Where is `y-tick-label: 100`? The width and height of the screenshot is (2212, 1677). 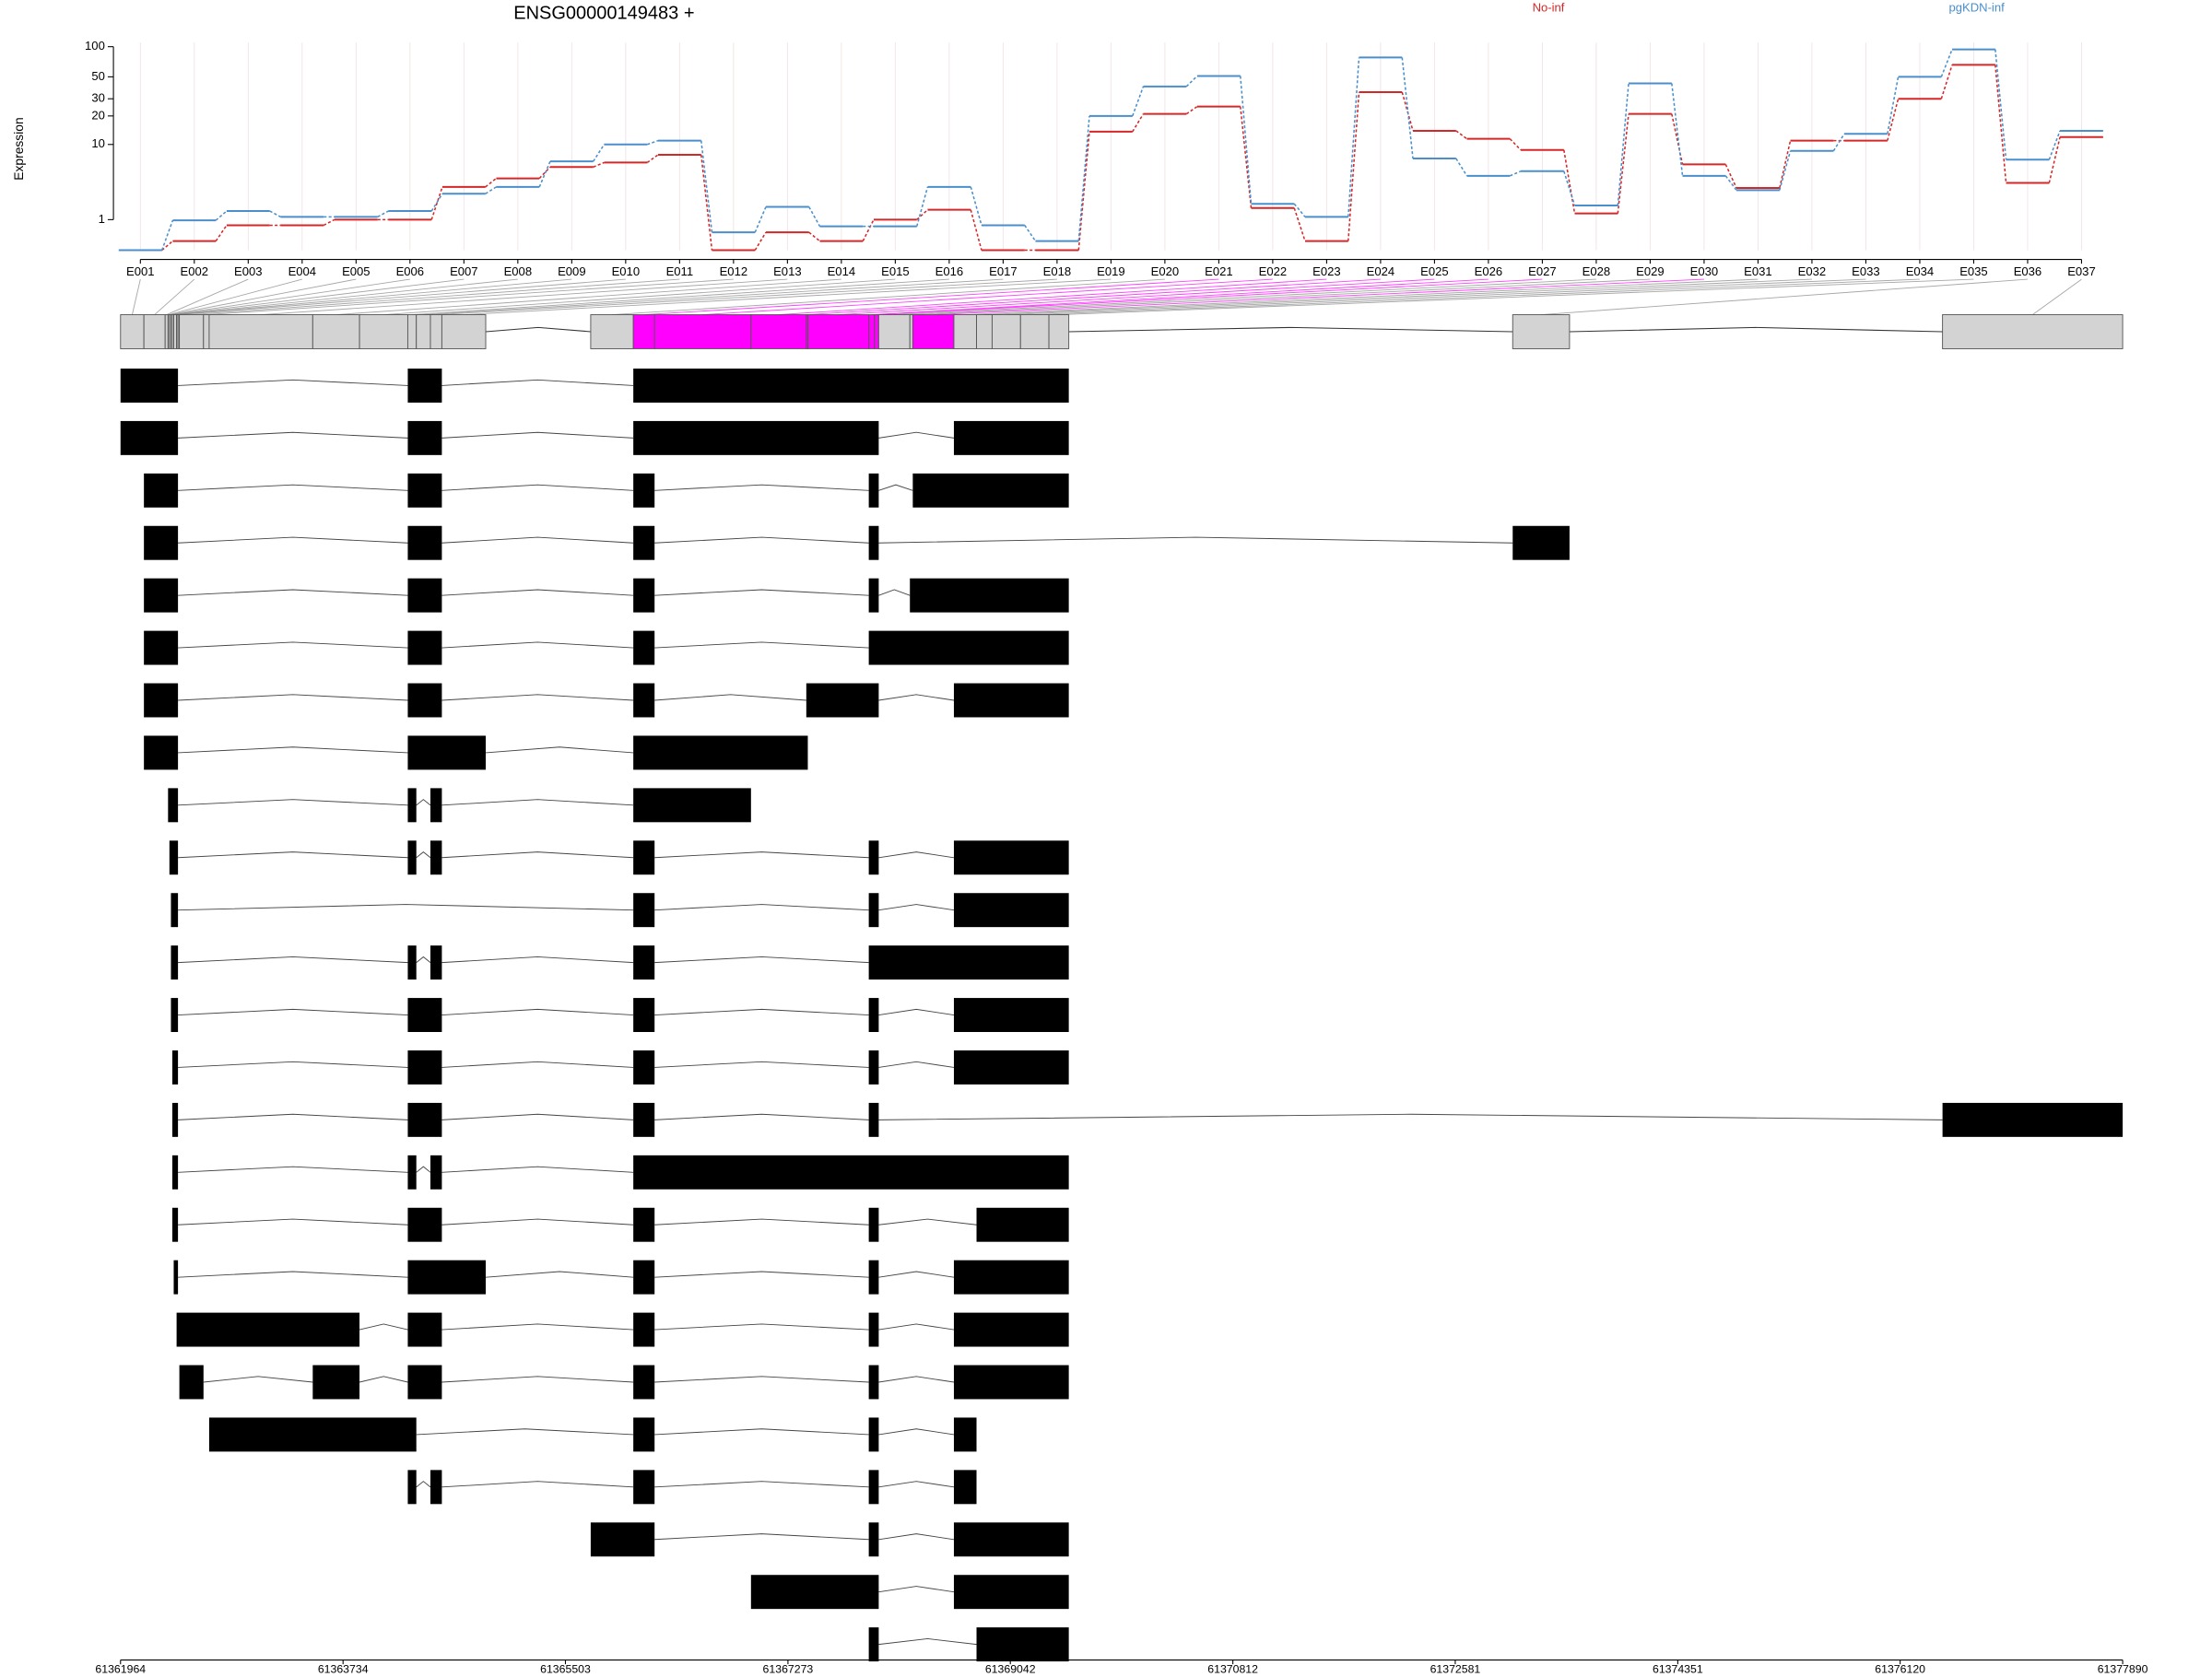
y-tick-label: 100 is located at coordinates (95, 46).